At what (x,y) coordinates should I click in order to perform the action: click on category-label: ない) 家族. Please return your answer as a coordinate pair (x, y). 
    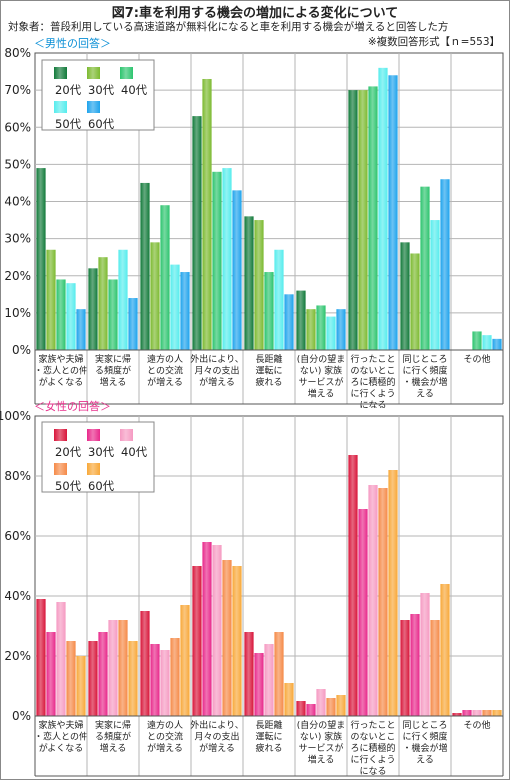
    Looking at the image, I should click on (321, 737).